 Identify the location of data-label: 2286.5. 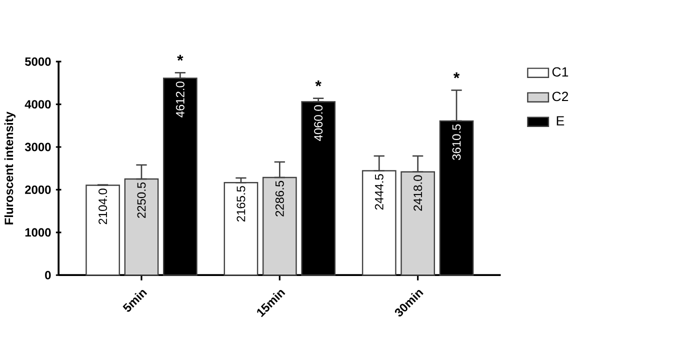
(279, 198).